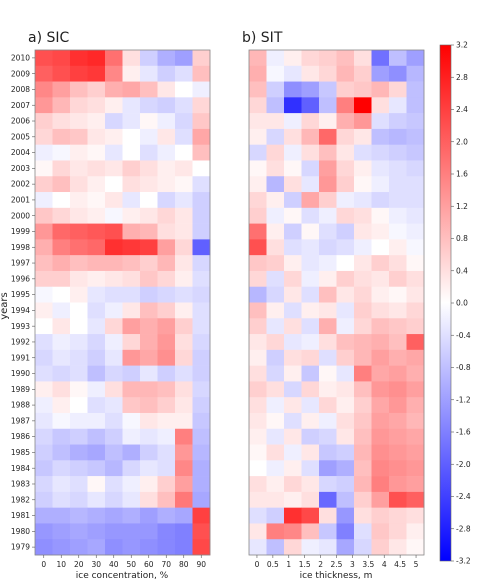  Describe the element at coordinates (20, 89) in the screenshot. I see `y-tick-label: 2008` at that location.